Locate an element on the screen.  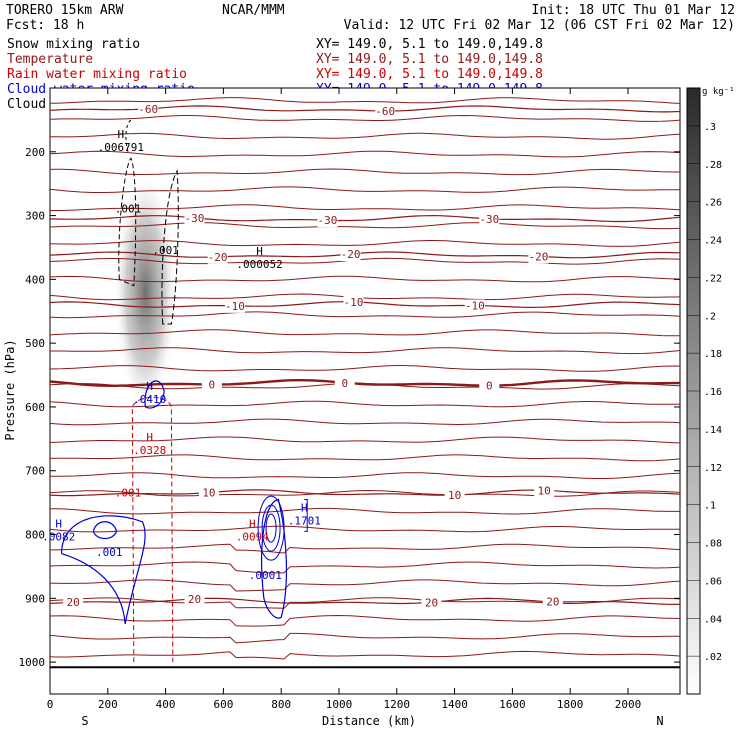
snow-plume is located at coordinates (145, 292).